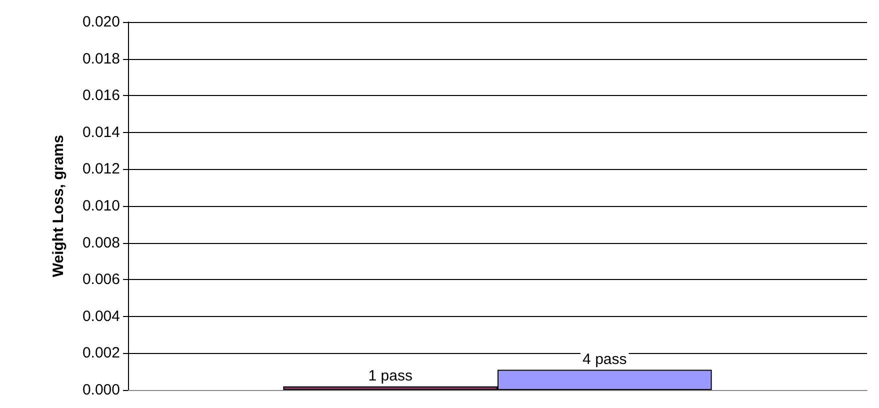 This screenshot has width=879, height=408. Describe the element at coordinates (101, 243) in the screenshot. I see `y-tick-label: 0.008` at that location.